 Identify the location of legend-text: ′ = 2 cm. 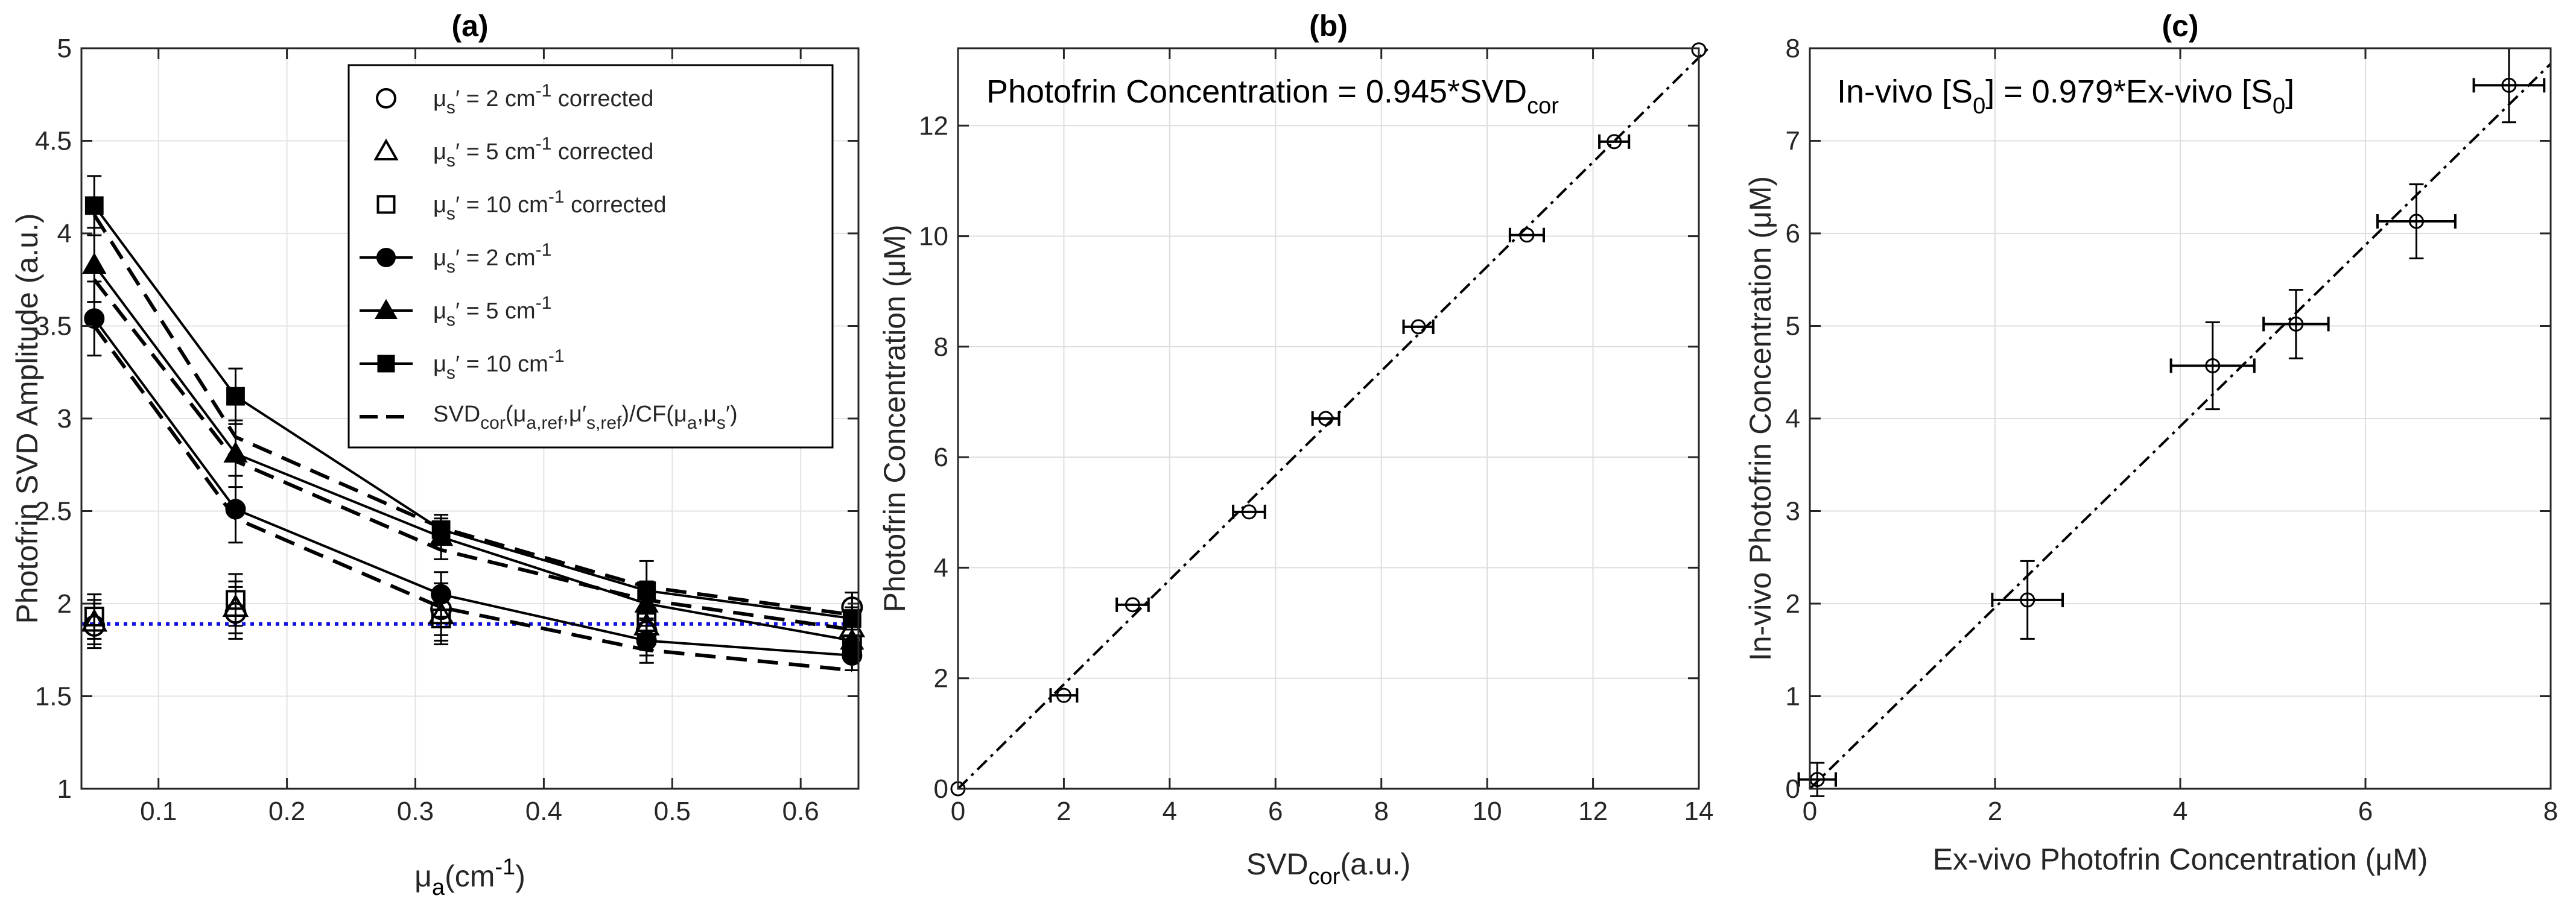
(495, 258).